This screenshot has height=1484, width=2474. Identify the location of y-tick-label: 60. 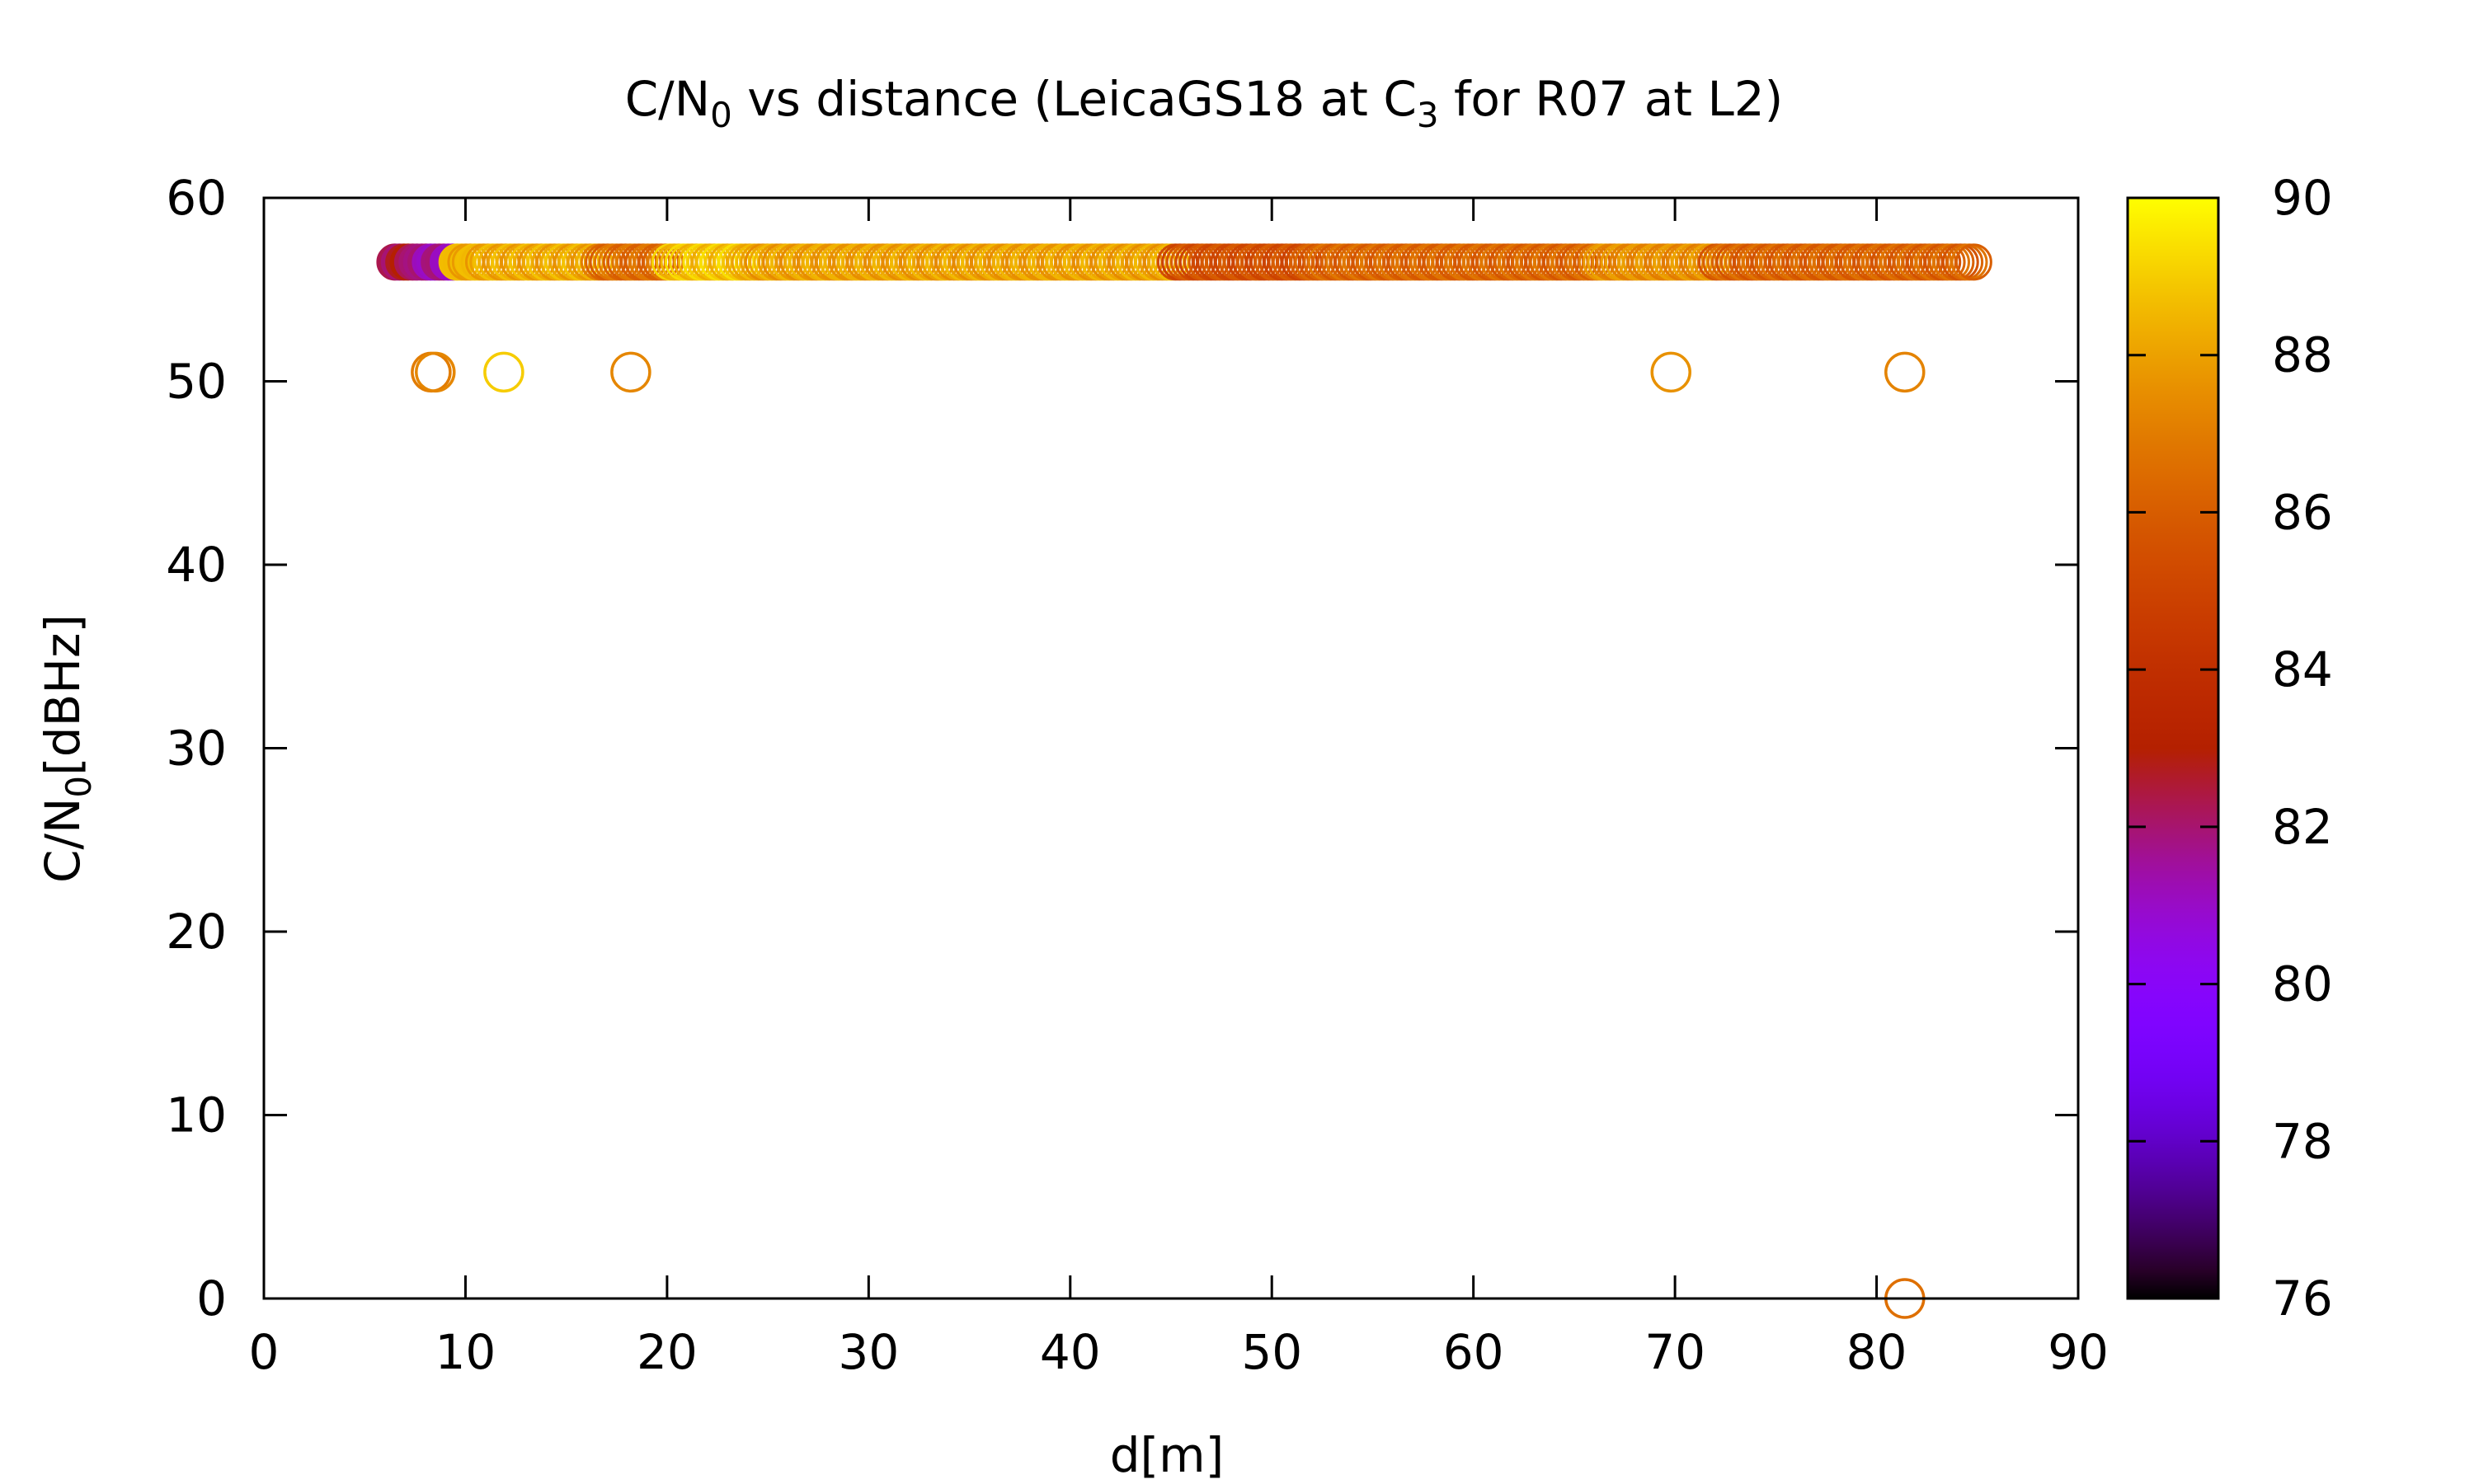
(196, 198).